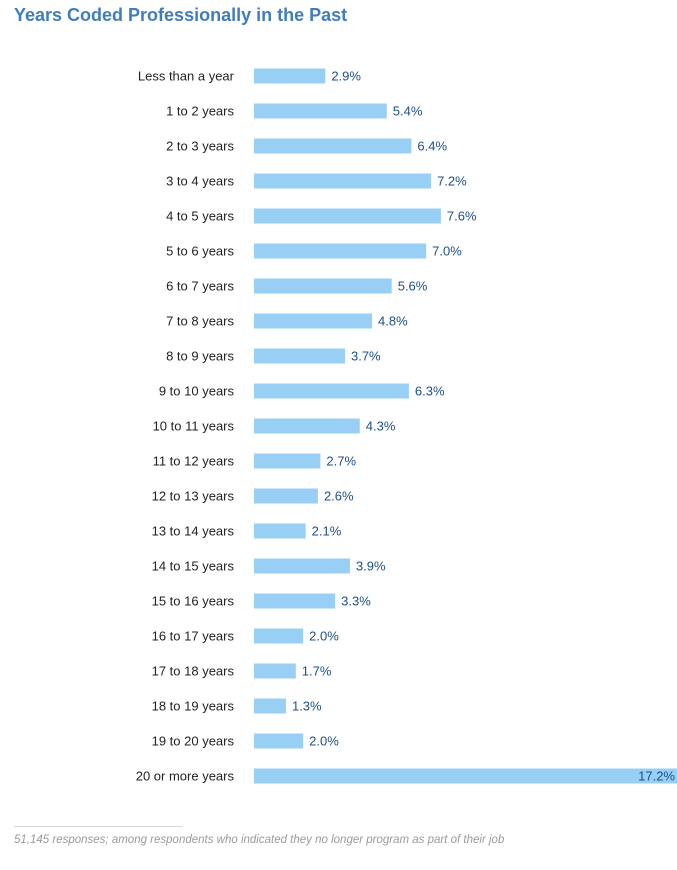 The image size is (677, 870). I want to click on category-label: 15 to 16 years, so click(193, 601).